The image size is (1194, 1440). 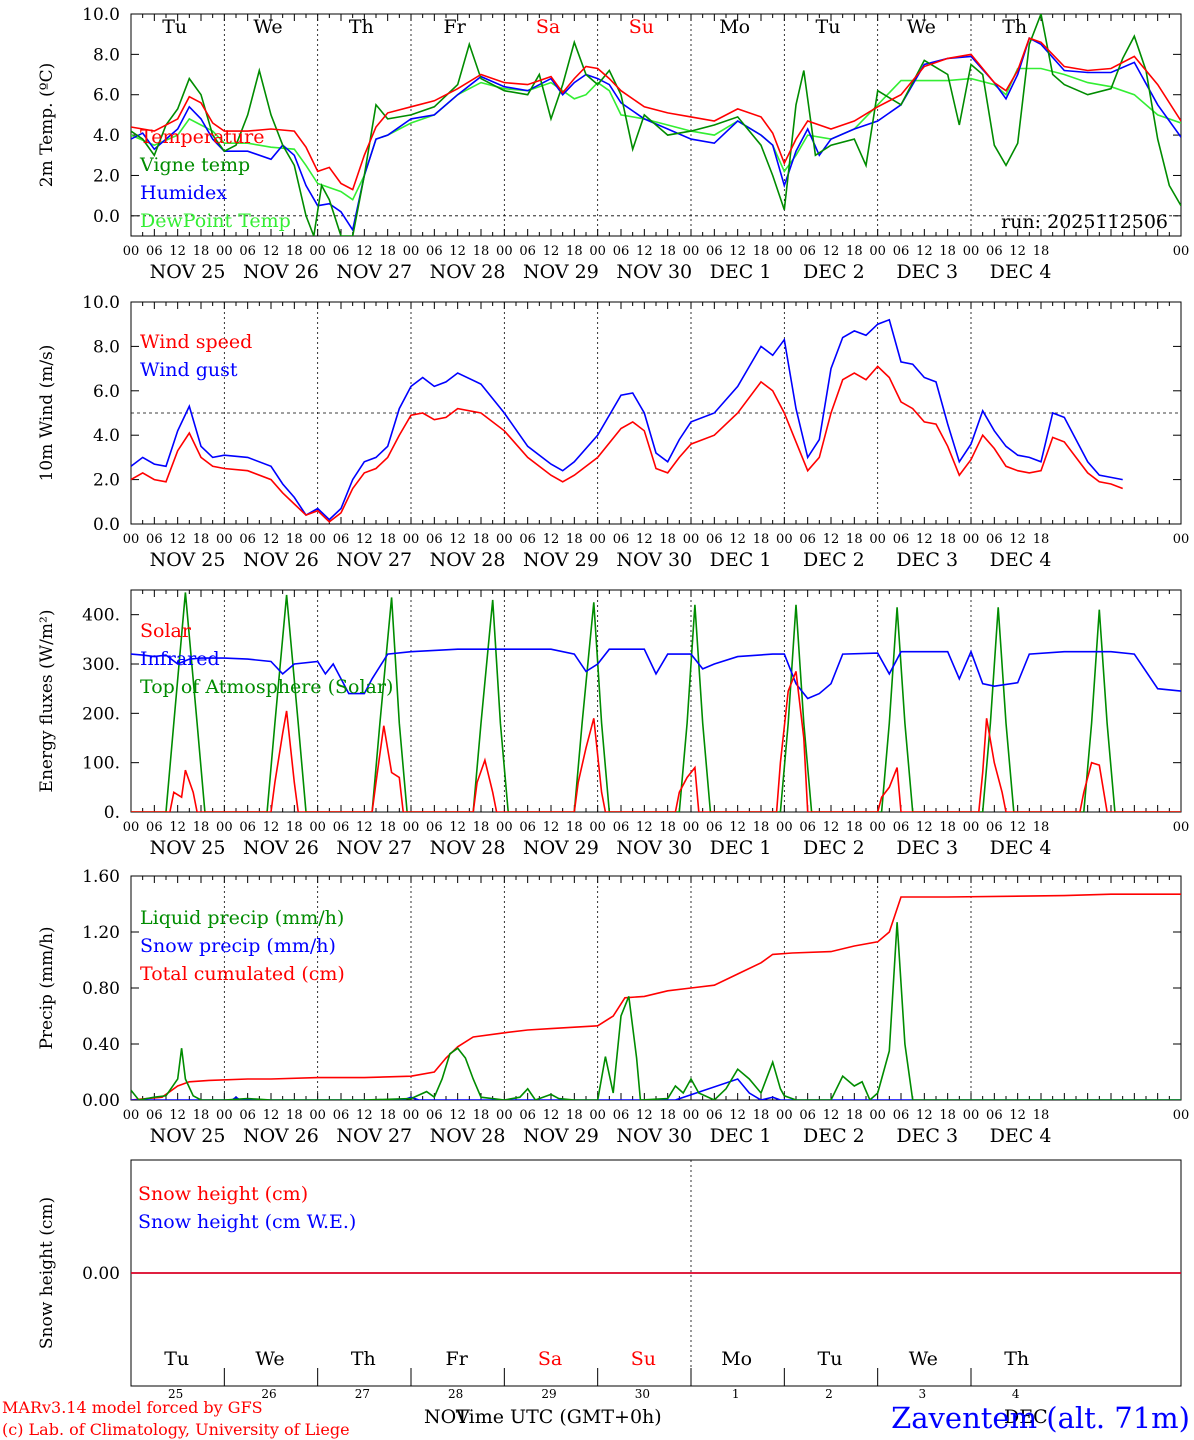 I want to click on y-tick-label: 0.0, so click(x=106, y=525).